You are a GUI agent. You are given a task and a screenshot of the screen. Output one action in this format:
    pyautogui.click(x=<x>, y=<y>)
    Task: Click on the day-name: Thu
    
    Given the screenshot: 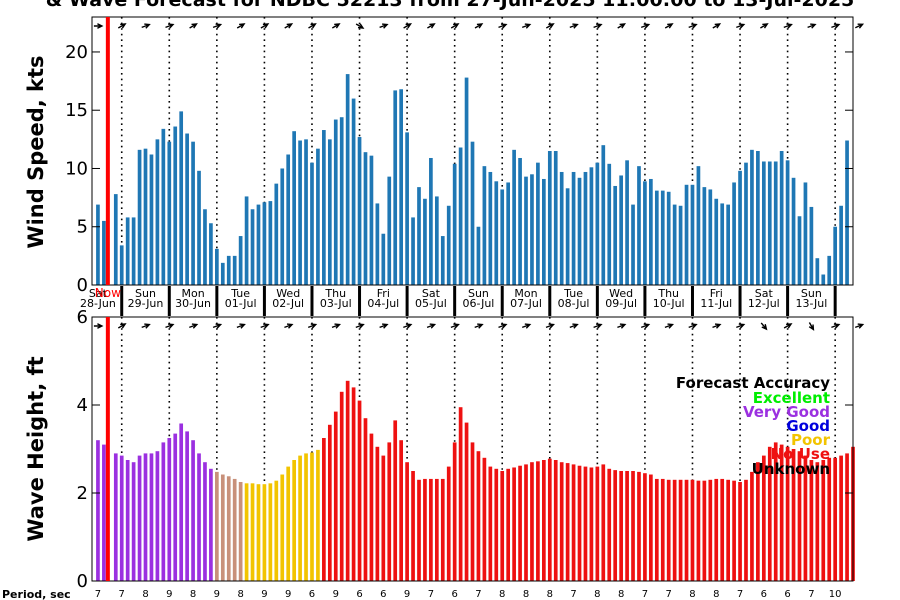 What is the action you would take?
    pyautogui.click(x=668, y=293)
    